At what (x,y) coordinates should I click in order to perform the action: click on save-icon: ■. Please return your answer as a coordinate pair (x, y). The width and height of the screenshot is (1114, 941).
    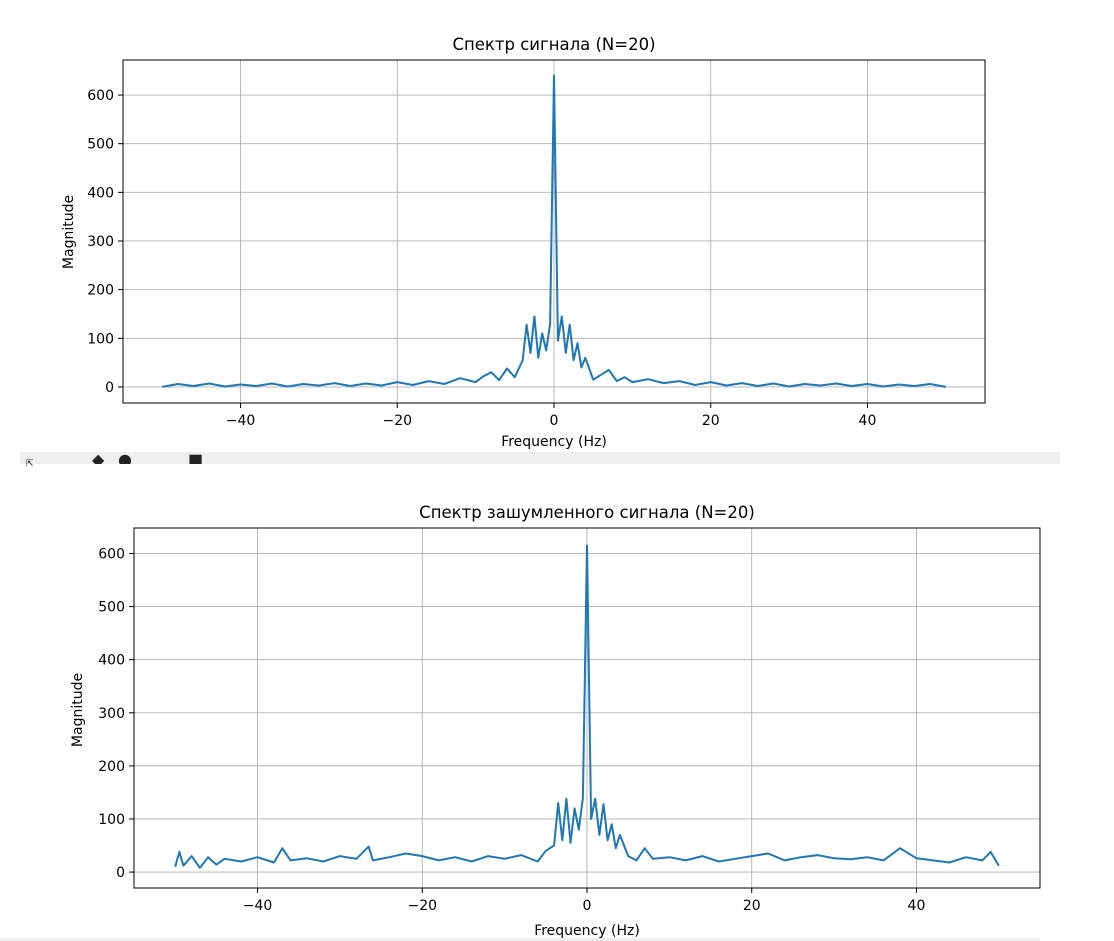
    Looking at the image, I should click on (196, 458).